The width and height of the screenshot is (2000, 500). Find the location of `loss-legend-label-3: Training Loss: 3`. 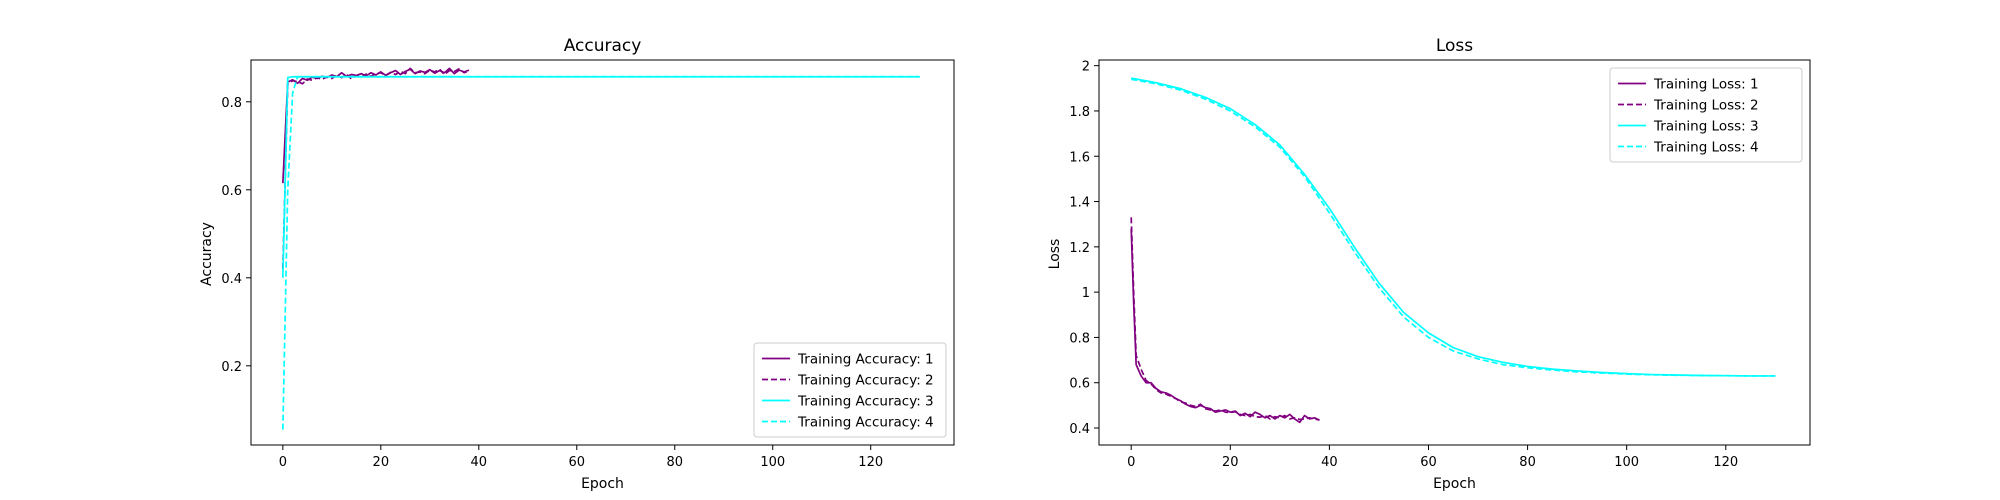

loss-legend-label-3: Training Loss: 3 is located at coordinates (1706, 127).